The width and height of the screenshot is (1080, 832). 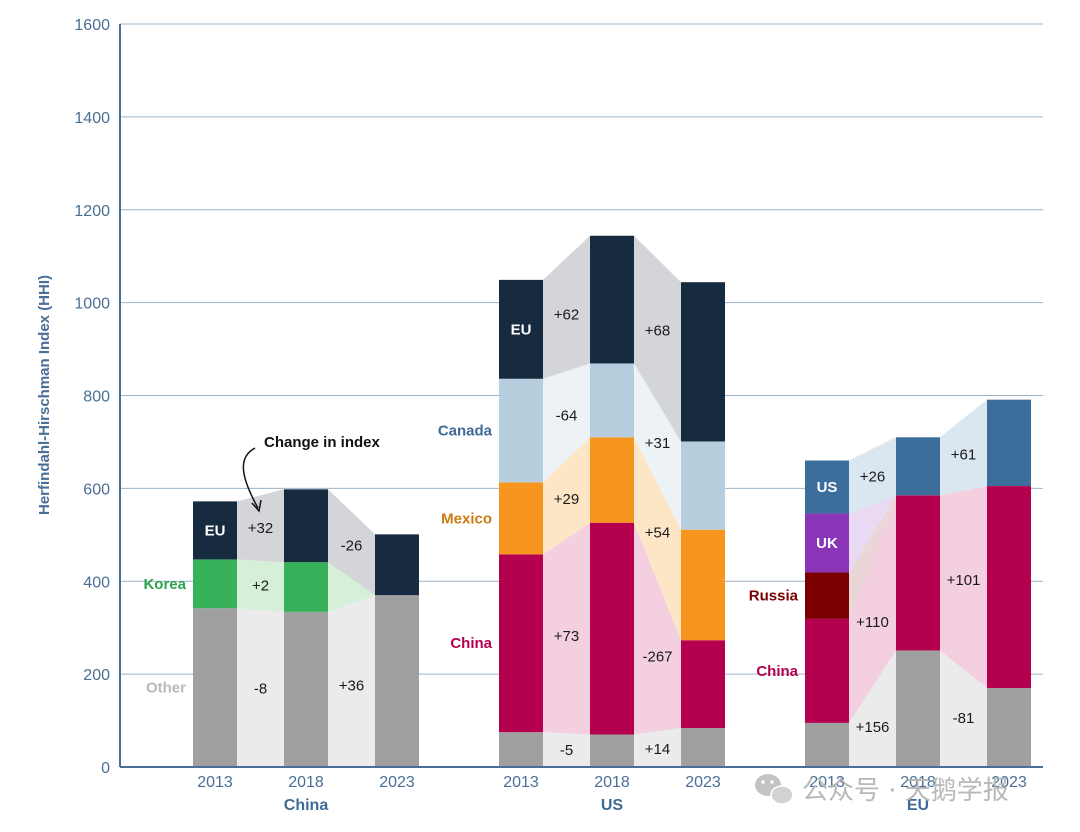 What do you see at coordinates (352, 545) in the screenshot?
I see `change-label: -26` at bounding box center [352, 545].